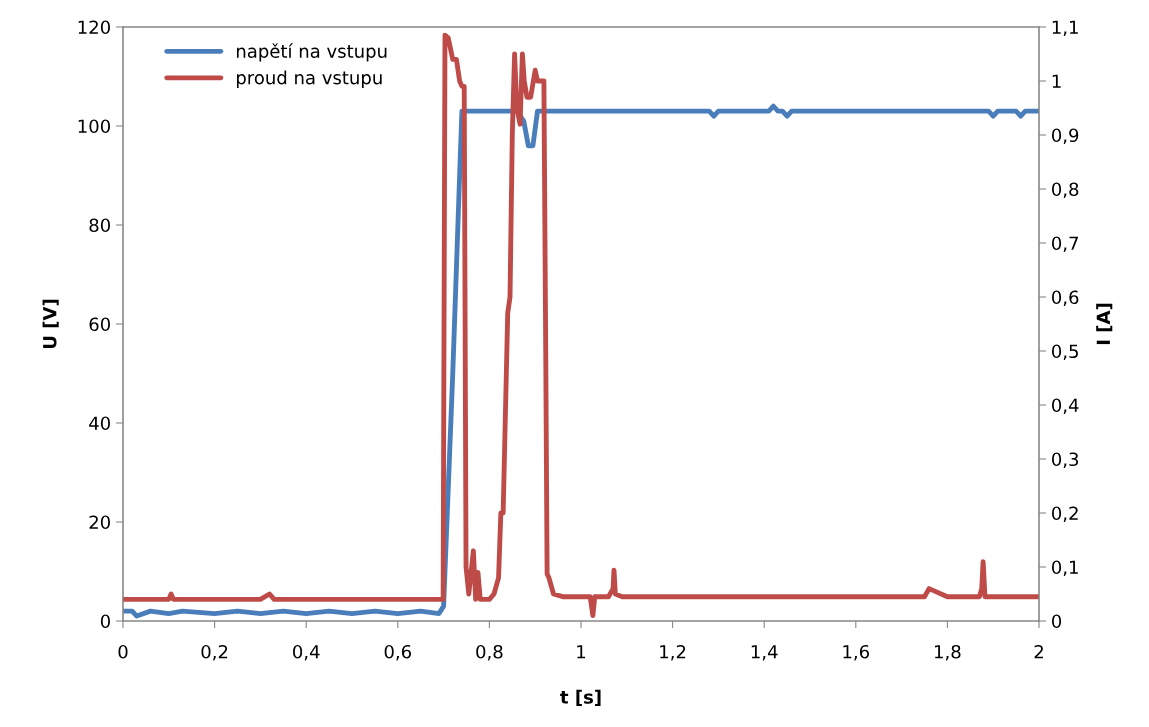 Image resolution: width=1149 pixels, height=727 pixels. Describe the element at coordinates (99, 225) in the screenshot. I see `y-tick-label: 80` at that location.